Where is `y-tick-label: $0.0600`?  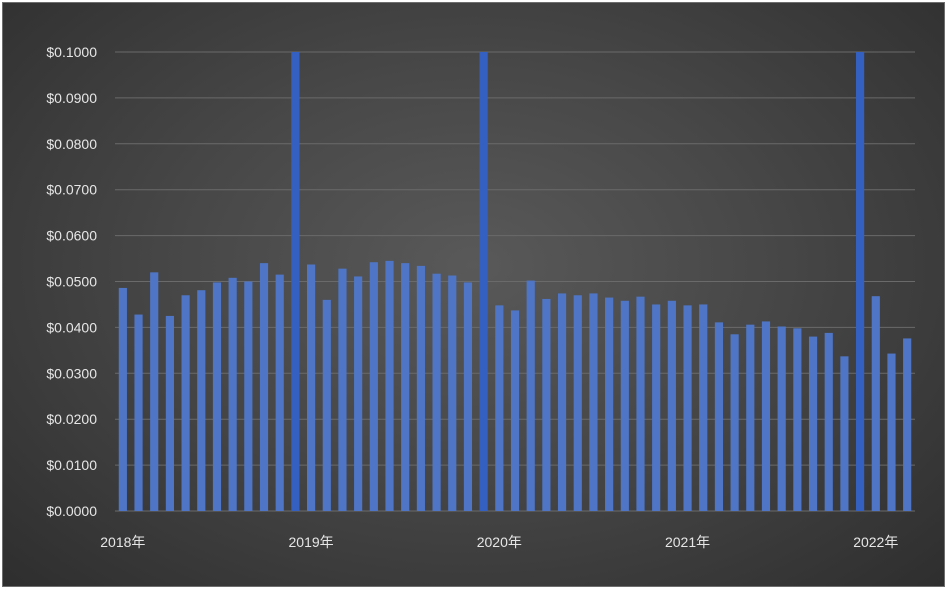 y-tick-label: $0.0600 is located at coordinates (71, 236).